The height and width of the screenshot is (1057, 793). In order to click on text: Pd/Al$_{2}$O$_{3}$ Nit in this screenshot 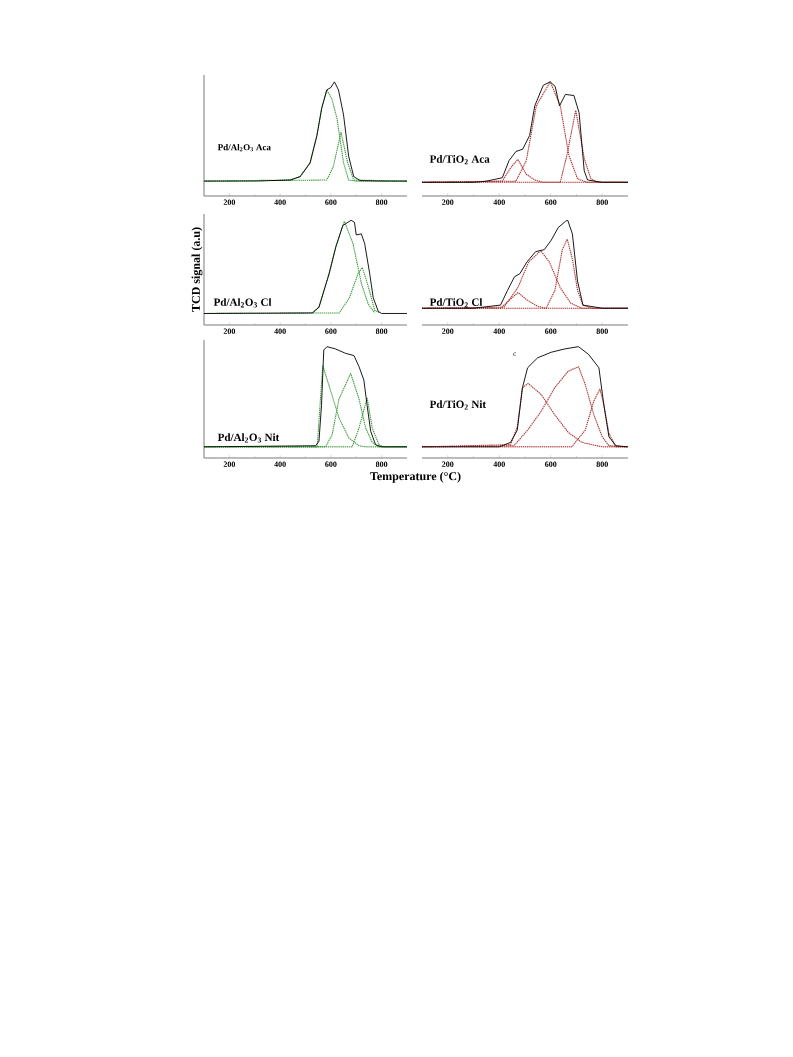, I will do `click(248, 438)`.